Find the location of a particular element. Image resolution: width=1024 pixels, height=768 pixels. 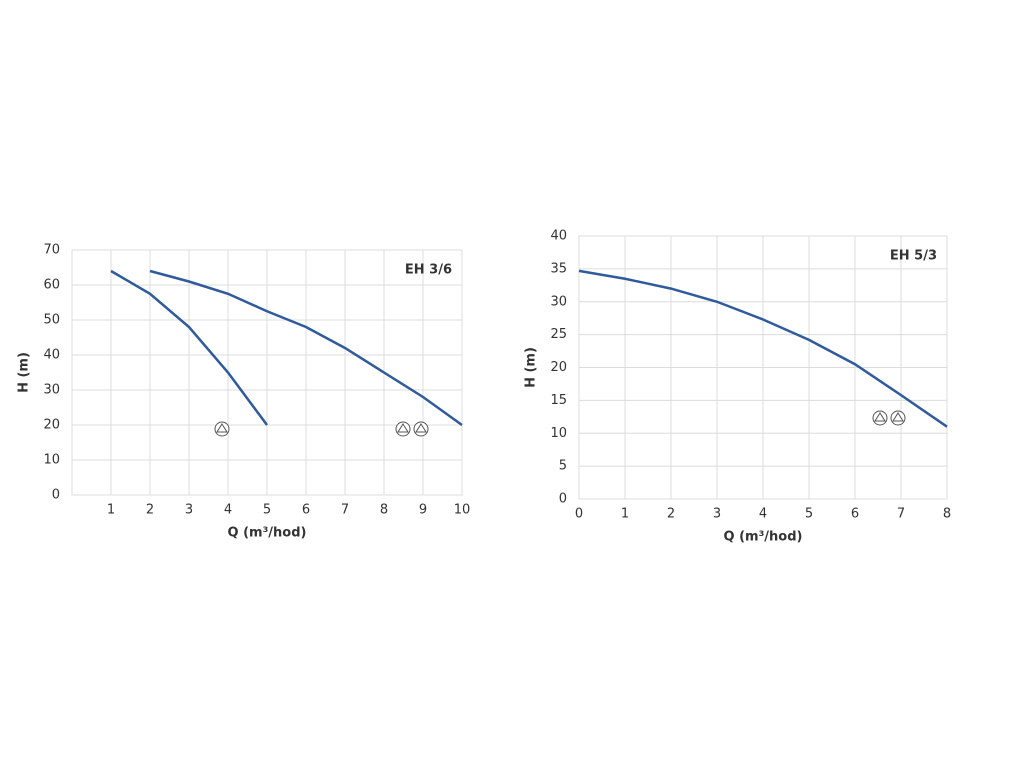

y-tick-label: 35 is located at coordinates (558, 268).